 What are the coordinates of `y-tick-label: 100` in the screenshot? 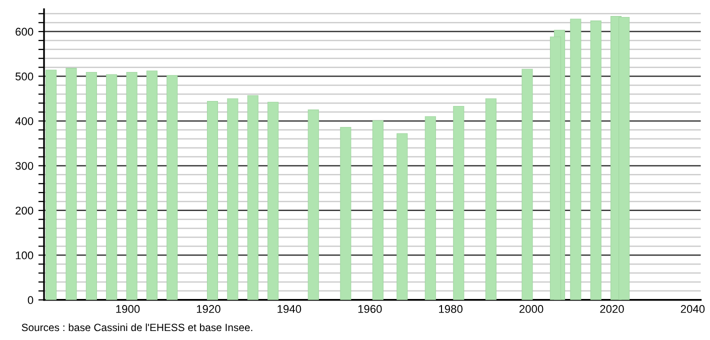 It's located at (25, 255).